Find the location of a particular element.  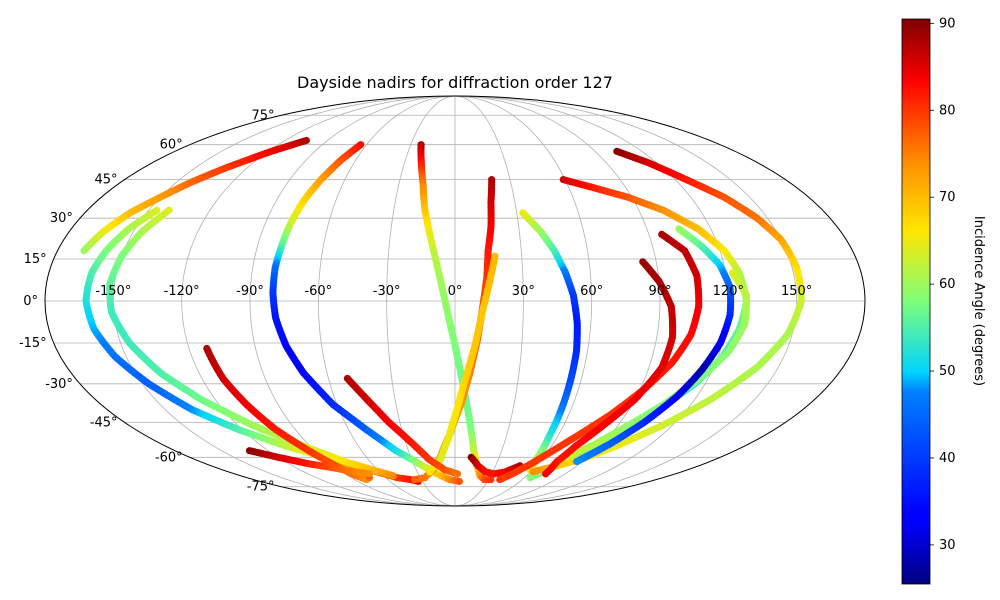

longitude-tick-label: -90° is located at coordinates (250, 291).